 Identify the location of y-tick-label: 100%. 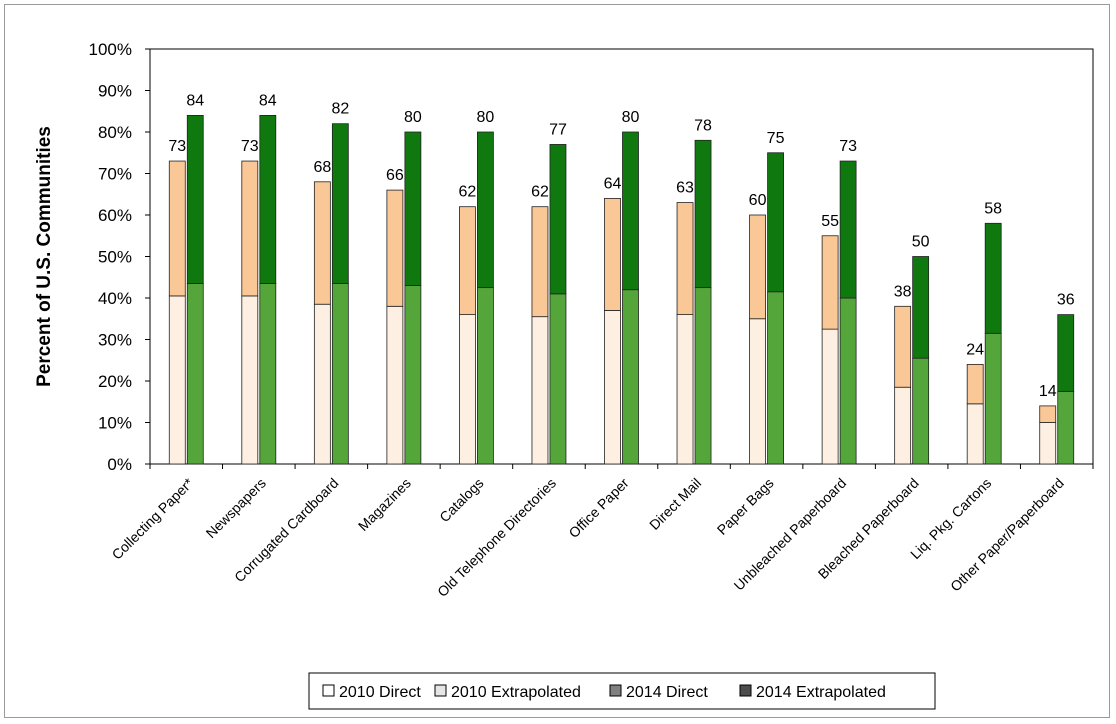
(110, 49).